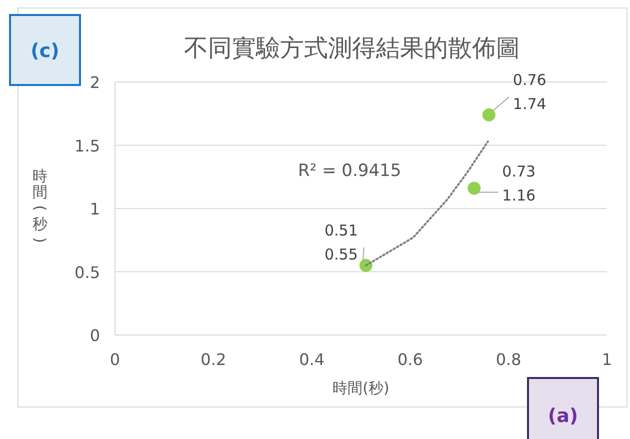 Image resolution: width=630 pixels, height=439 pixels. What do you see at coordinates (87, 272) in the screenshot?
I see `y-tick-label: 0.5` at bounding box center [87, 272].